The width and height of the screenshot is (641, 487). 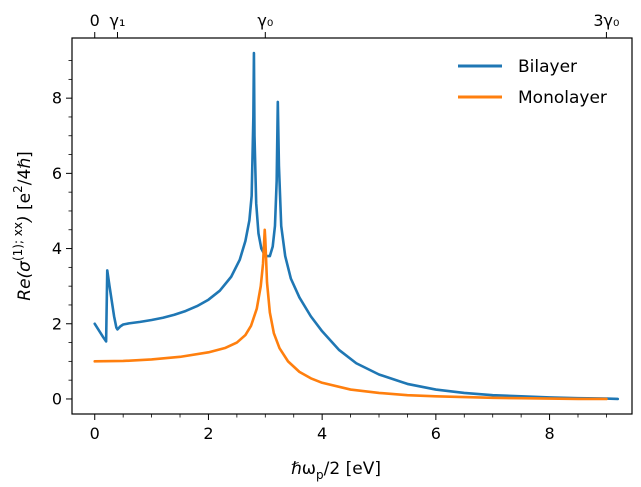 What do you see at coordinates (23, 225) in the screenshot?
I see `y-axis-label: Re(σ(1); xx) [e2/4ℏ]` at bounding box center [23, 225].